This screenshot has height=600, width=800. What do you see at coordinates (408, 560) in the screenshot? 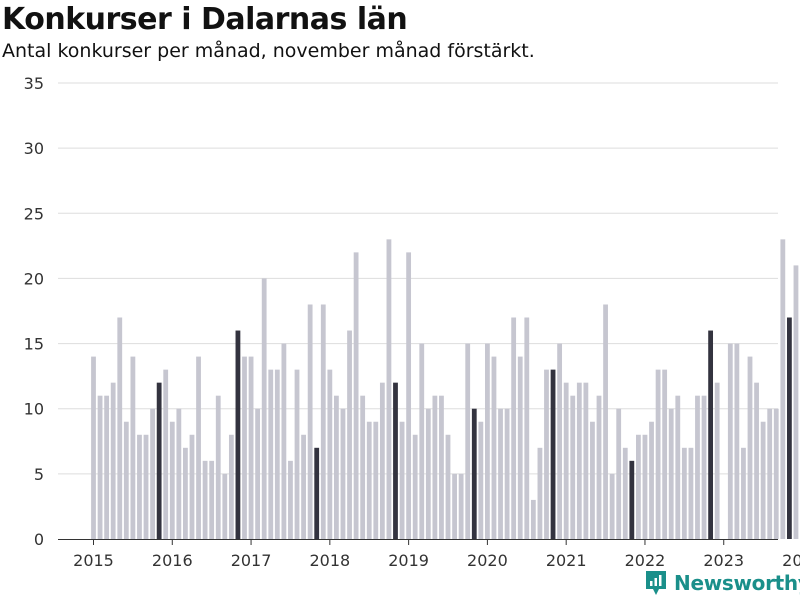
I see `x-tick-label: 2019` at bounding box center [408, 560].